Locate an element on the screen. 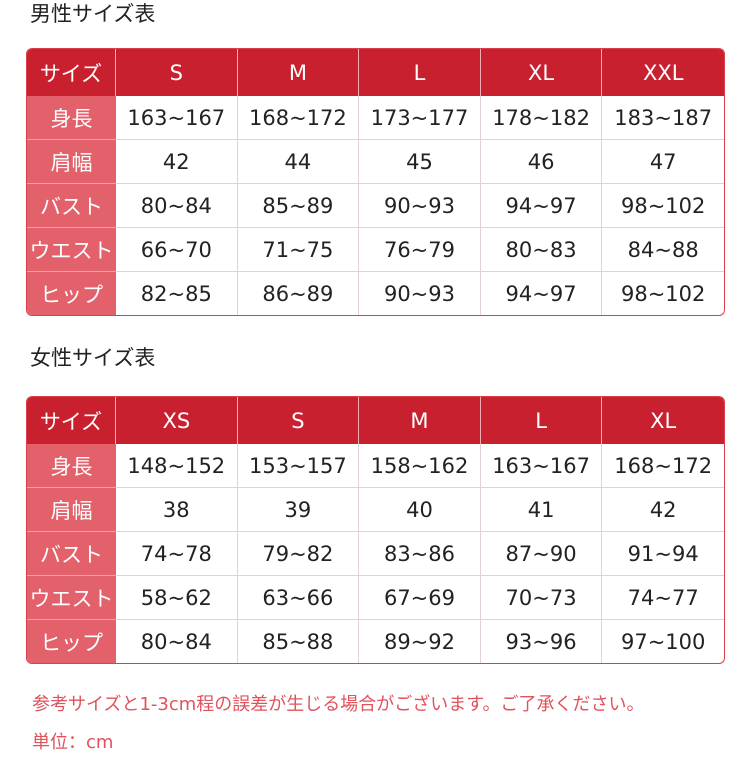 Image resolution: width=750 pixels, height=776 pixels. table-cell: 158~162 is located at coordinates (420, 466).